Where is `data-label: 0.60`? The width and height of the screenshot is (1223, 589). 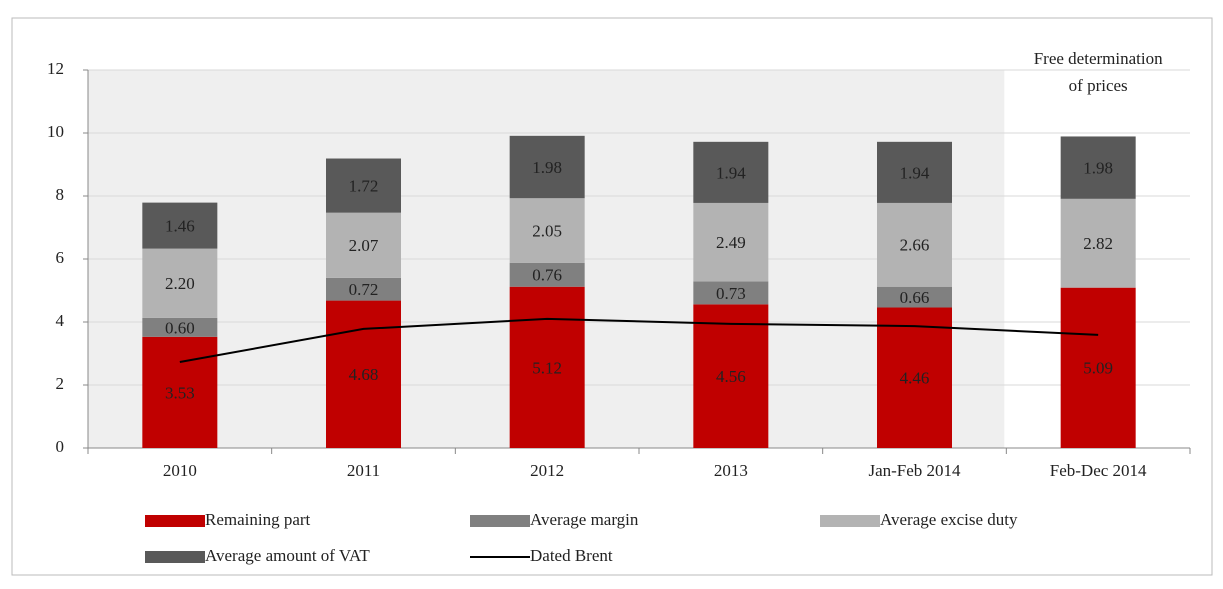
data-label: 0.60 is located at coordinates (180, 327).